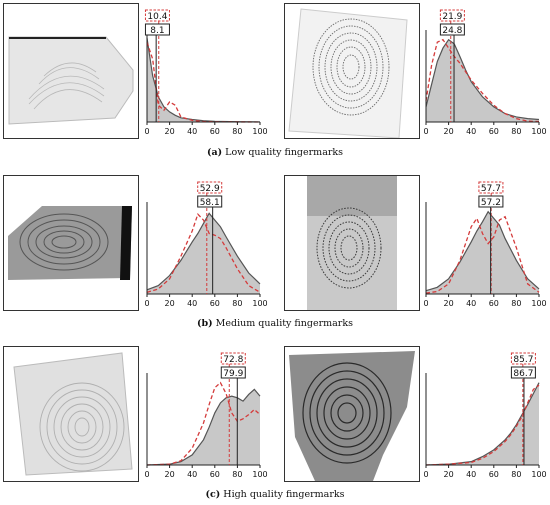 This screenshot has height=505, width=550. What do you see at coordinates (213, 494) in the screenshot?
I see `caption-c-letter: (c)` at bounding box center [213, 494].